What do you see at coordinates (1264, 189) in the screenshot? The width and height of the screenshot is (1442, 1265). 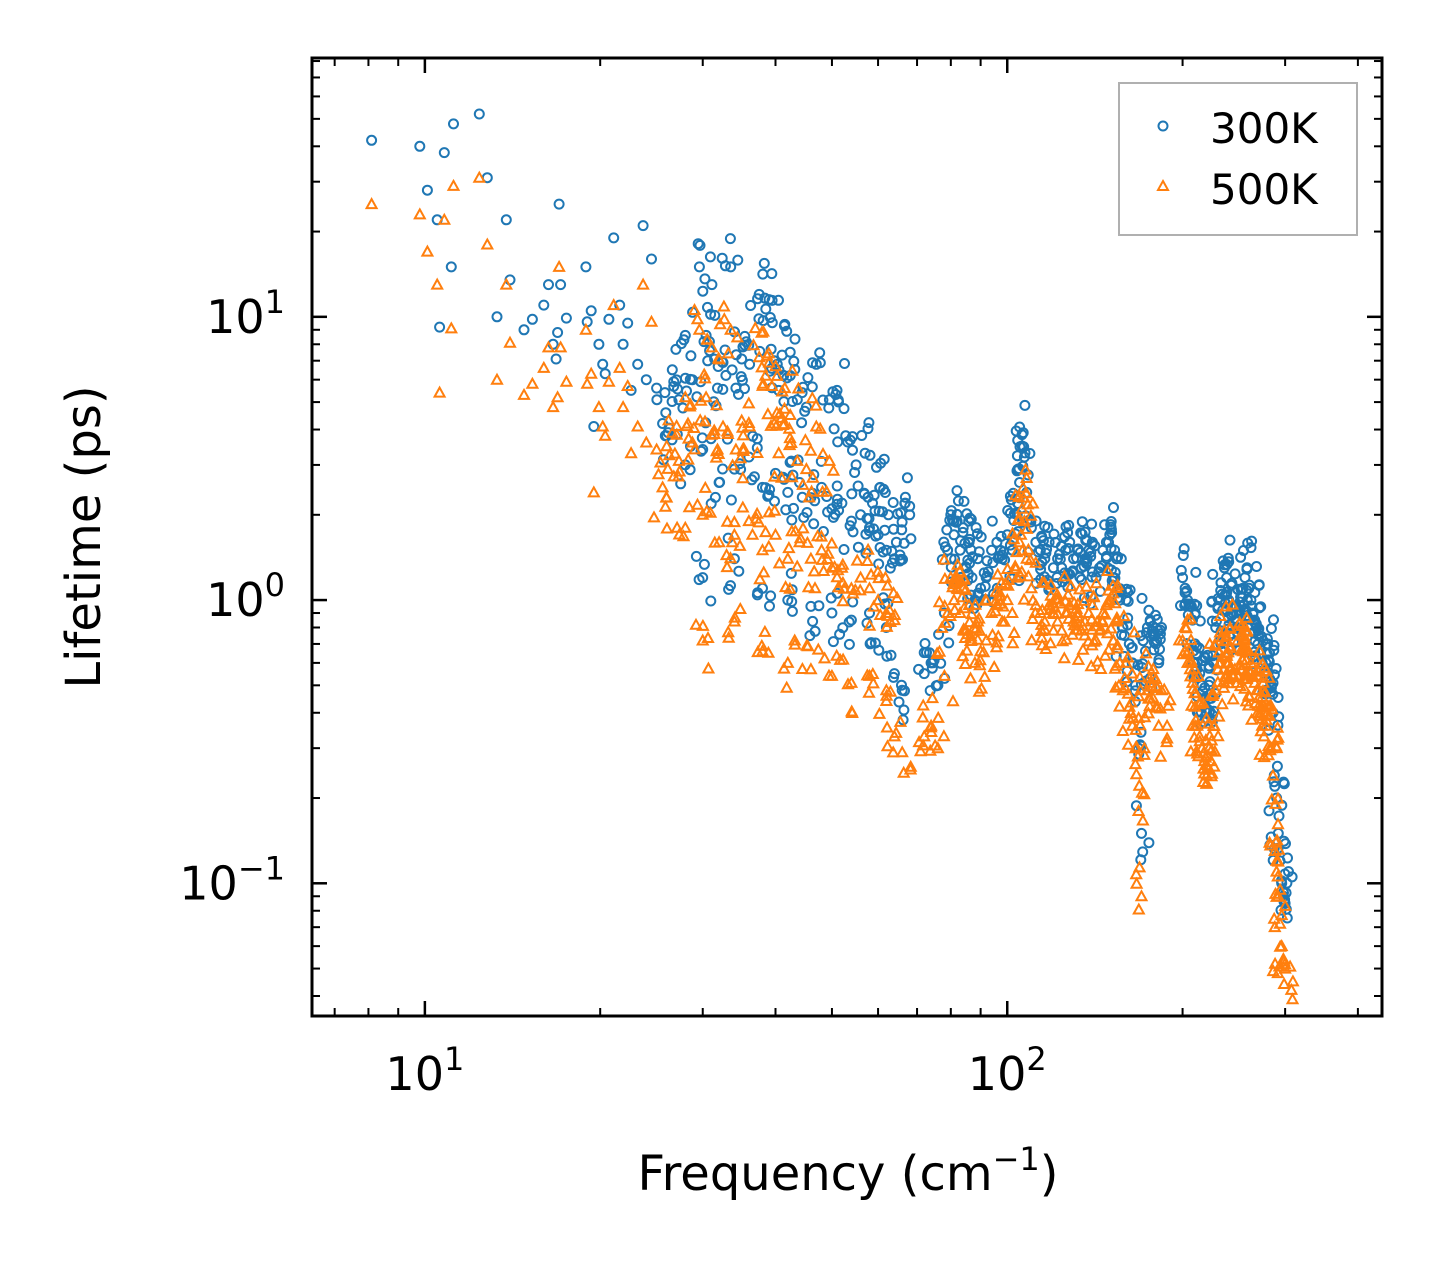 I see `legend-label-500k: 500K` at bounding box center [1264, 189].